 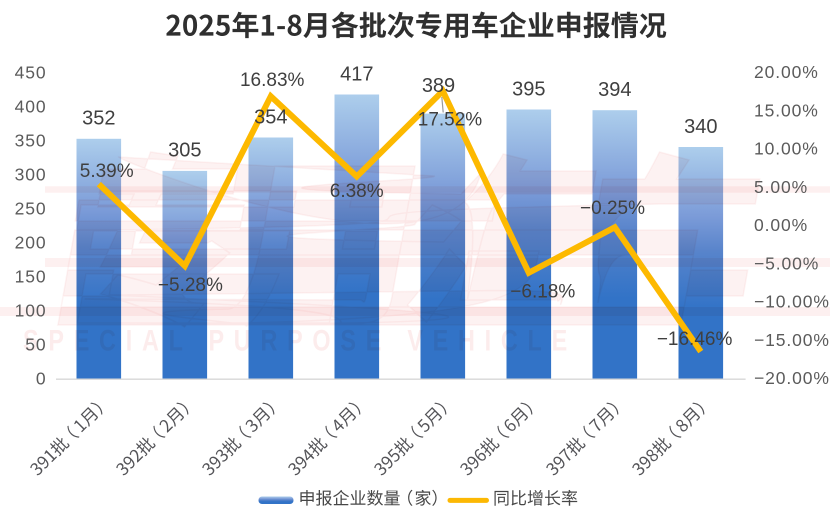 What do you see at coordinates (792, 302) in the screenshot?
I see `svg-text: −10.00%` at bounding box center [792, 302].